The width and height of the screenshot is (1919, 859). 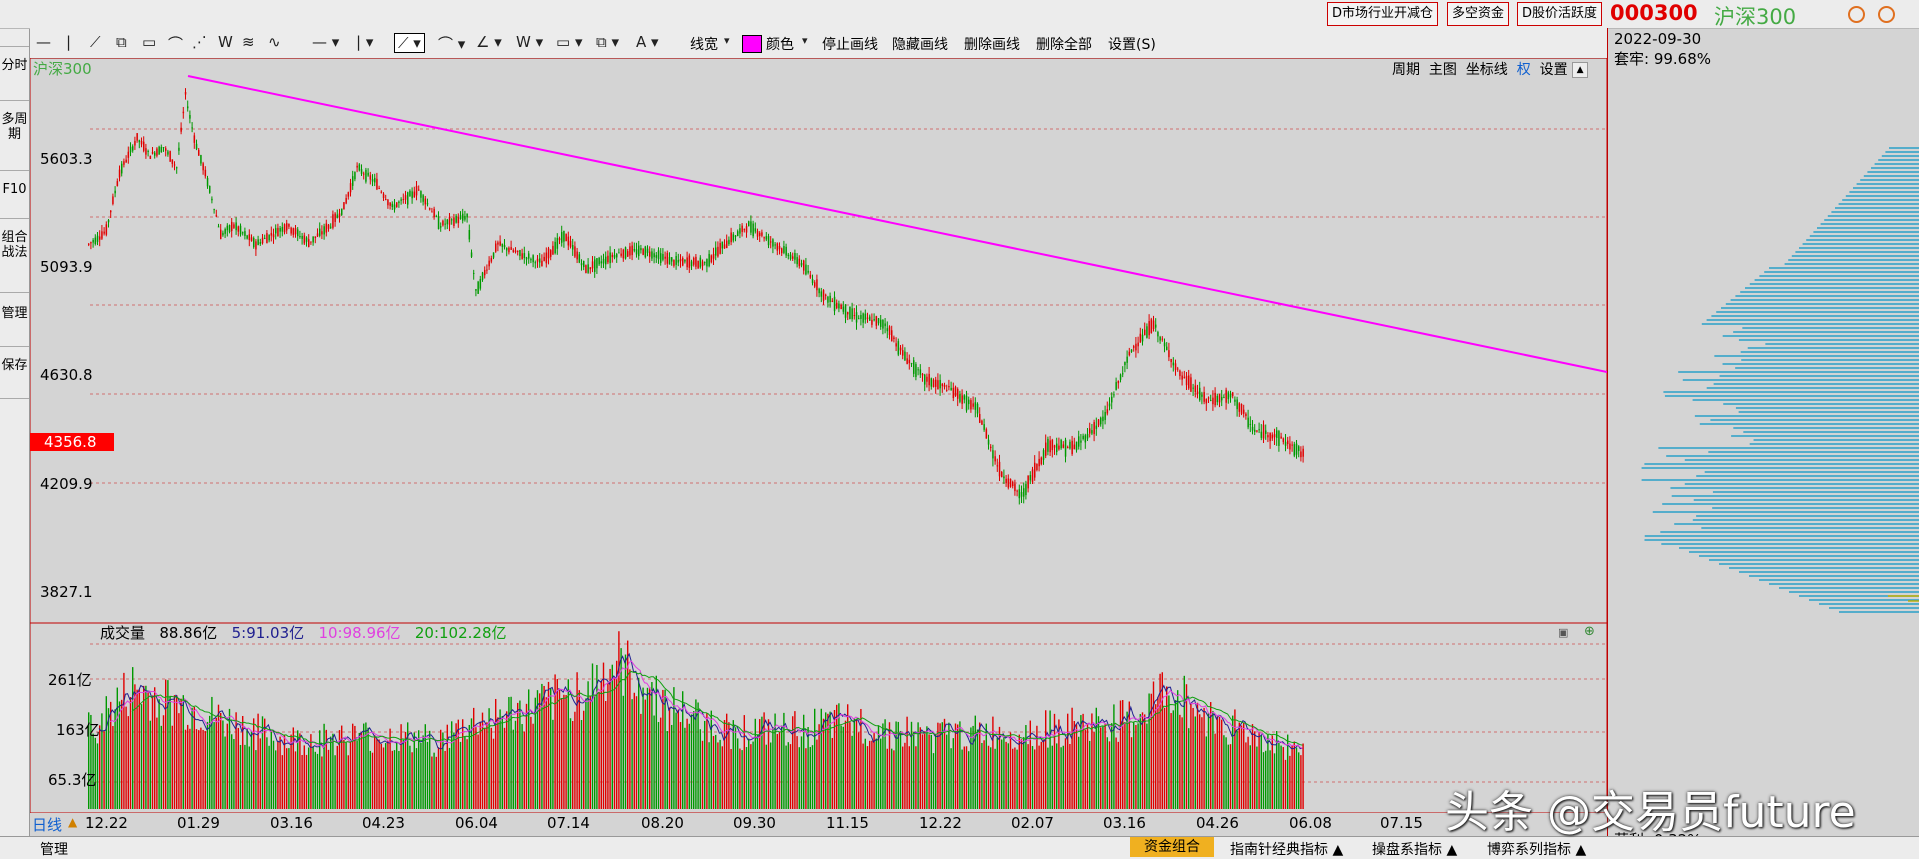 What do you see at coordinates (274, 42) in the screenshot?
I see `pattern-tool-icon: ∿` at bounding box center [274, 42].